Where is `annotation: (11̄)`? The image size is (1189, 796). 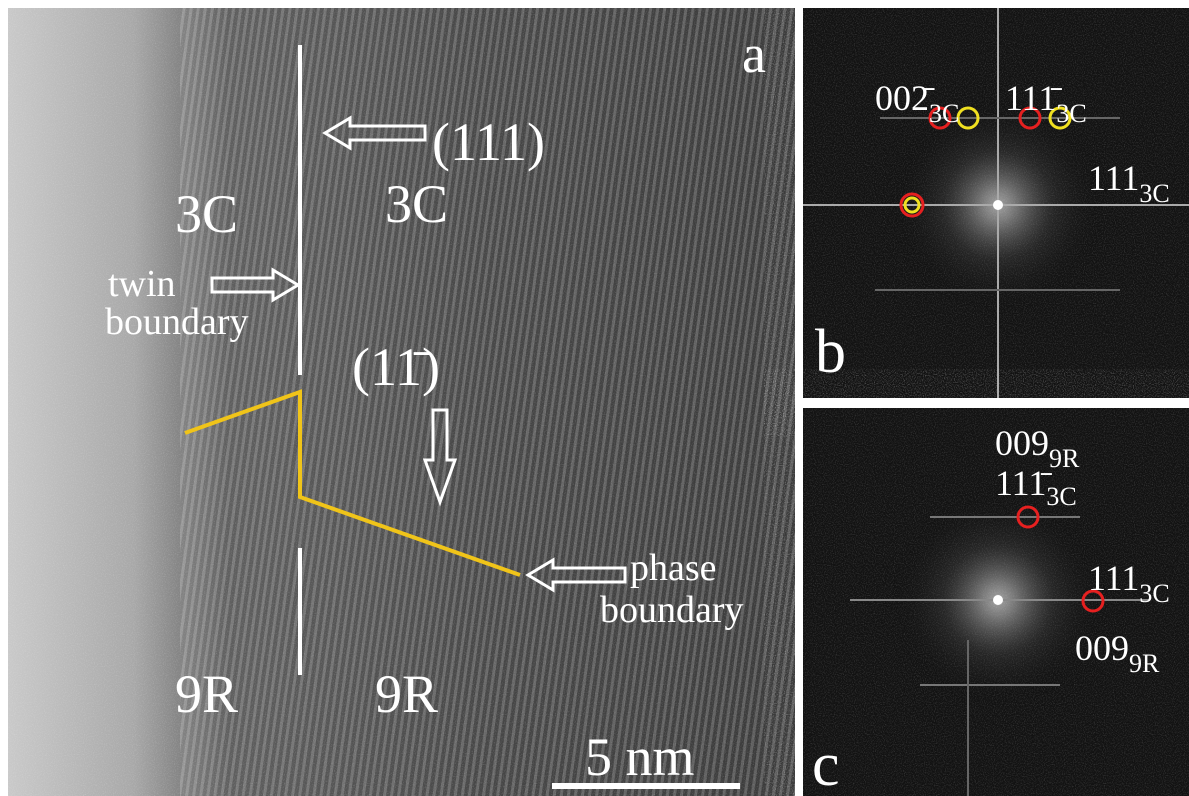 annotation: (11̄) is located at coordinates (396, 367).